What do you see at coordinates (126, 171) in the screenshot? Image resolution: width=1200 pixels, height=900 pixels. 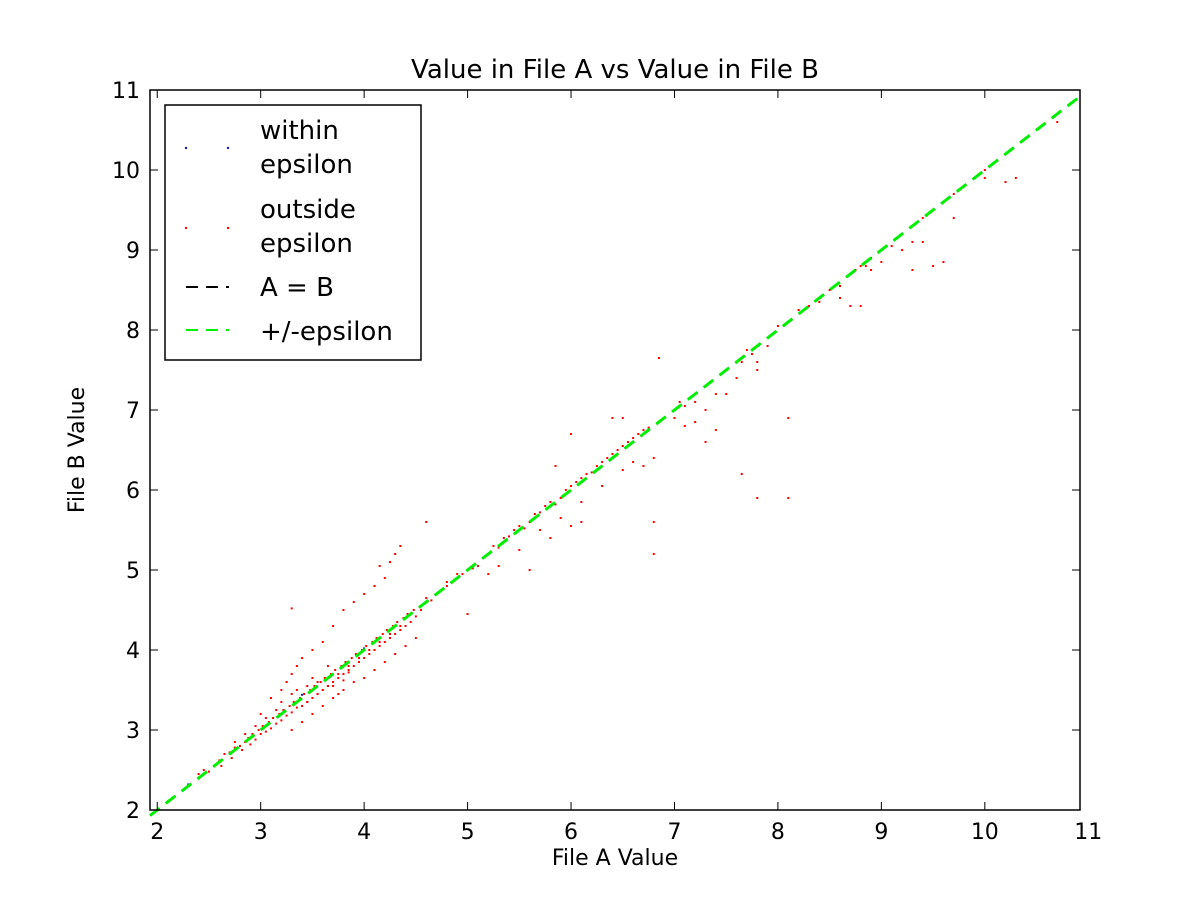 I see `y-tick-label: 10` at bounding box center [126, 171].